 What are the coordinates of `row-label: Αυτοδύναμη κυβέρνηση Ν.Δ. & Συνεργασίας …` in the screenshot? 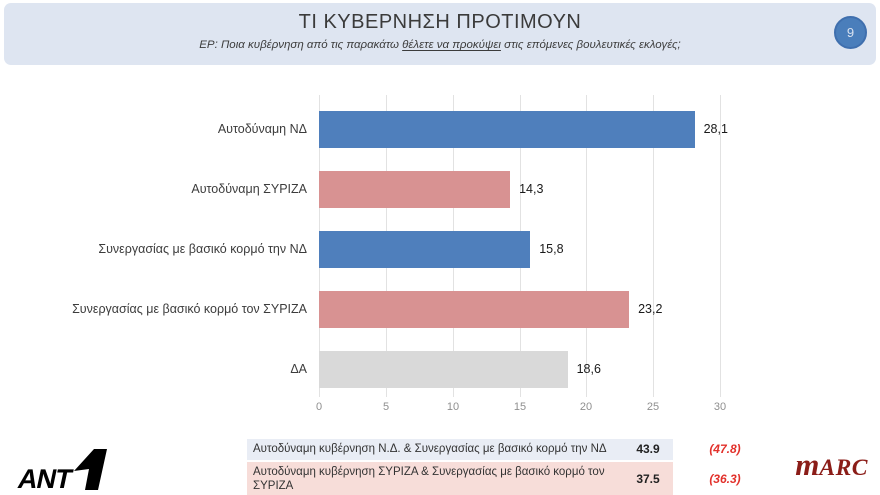 It's located at (430, 449).